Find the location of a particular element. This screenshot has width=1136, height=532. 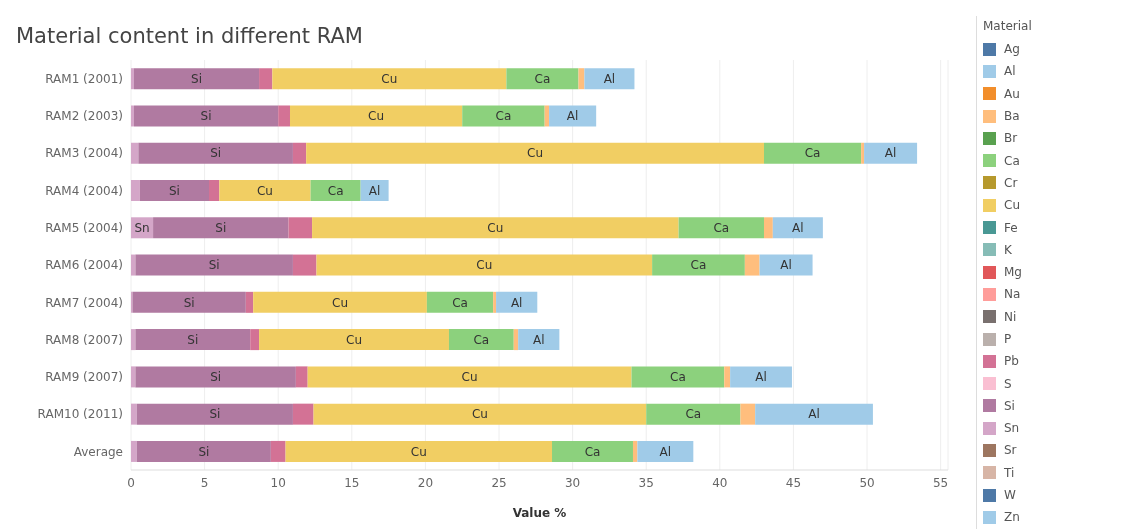

legend-label: S is located at coordinates (1008, 383).